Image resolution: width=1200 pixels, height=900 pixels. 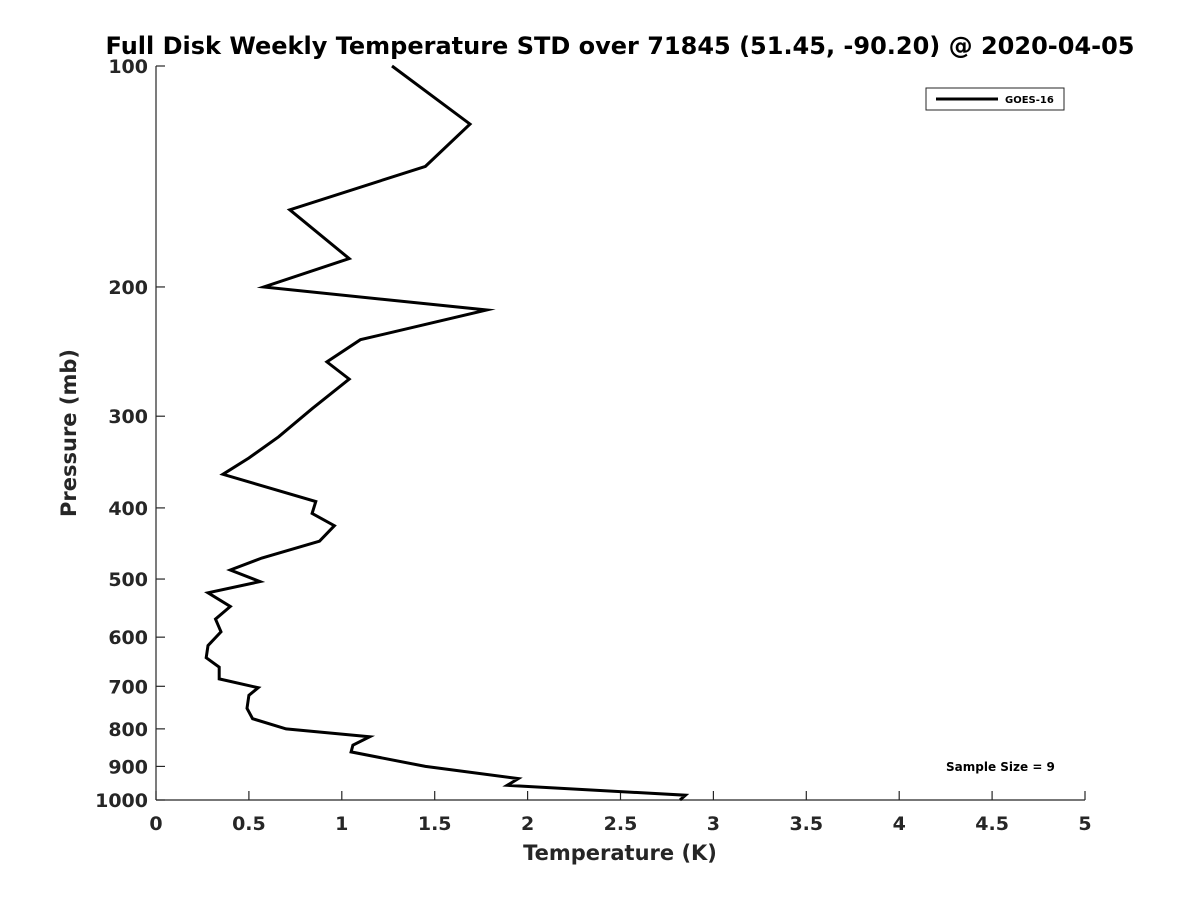 What do you see at coordinates (128, 417) in the screenshot?
I see `y-tick-label: 300` at bounding box center [128, 417].